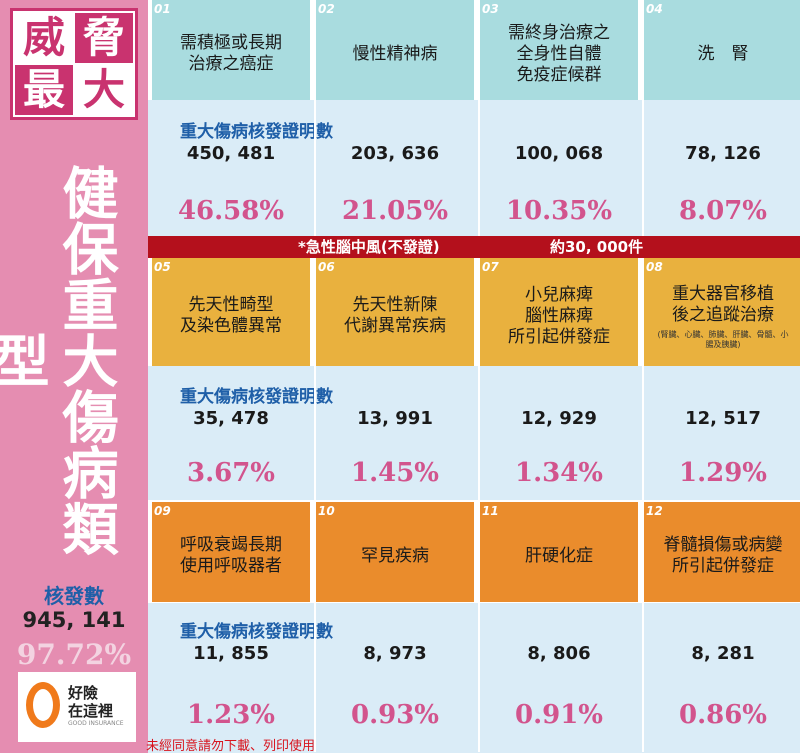 The width and height of the screenshot is (800, 754). I want to click on certificate-percent: 46.58%, so click(231, 211).